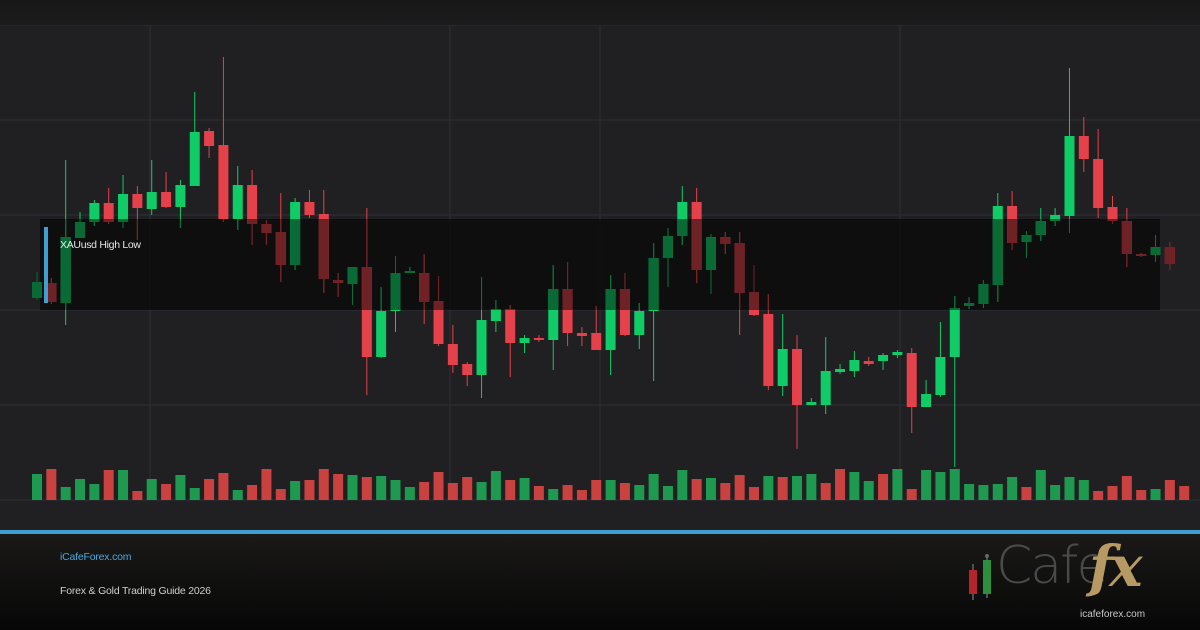 The image size is (1200, 630). Describe the element at coordinates (600, 532) in the screenshot. I see `accent-divider` at that location.